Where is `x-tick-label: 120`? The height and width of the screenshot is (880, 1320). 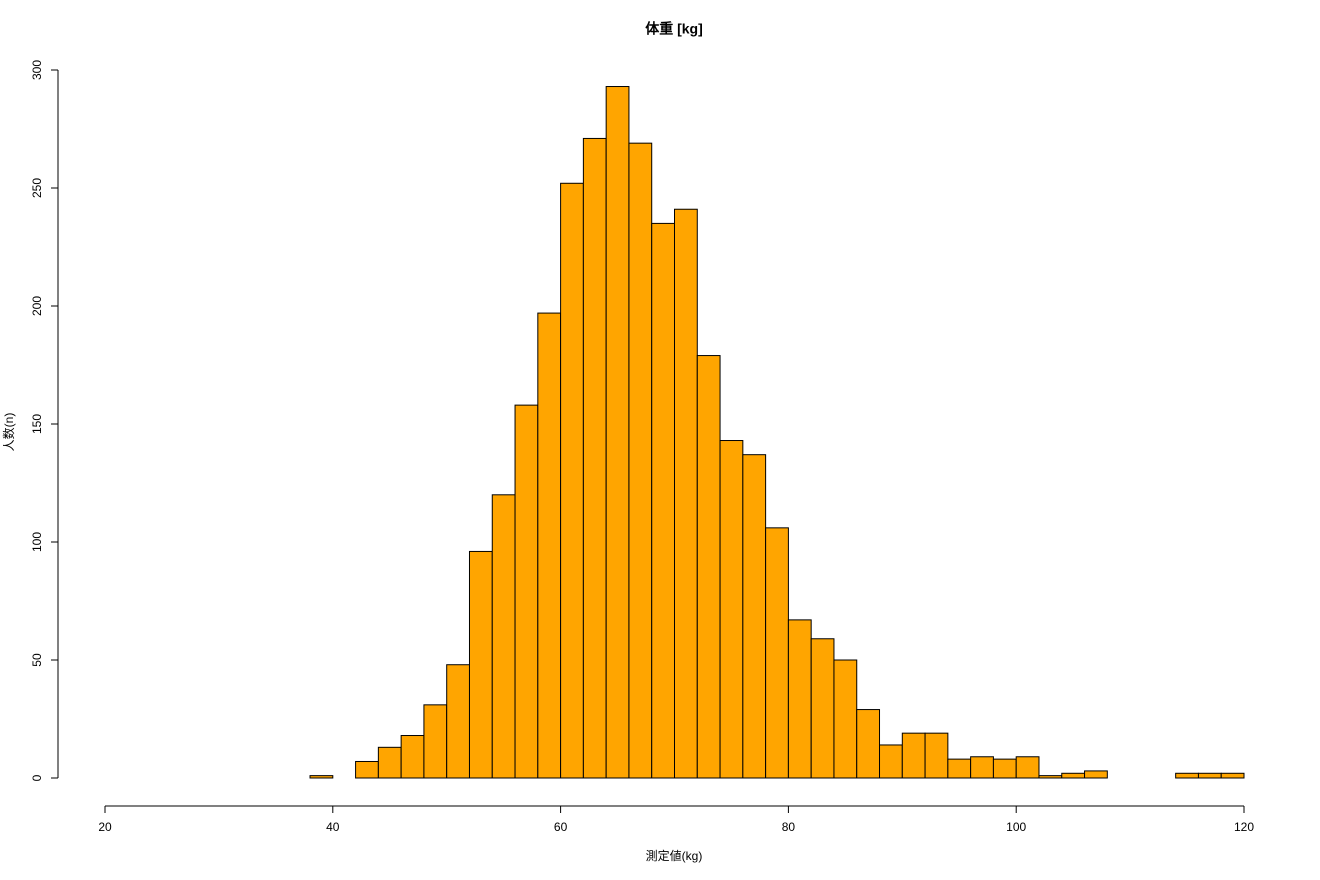
x-tick-label: 120 is located at coordinates (1244, 827).